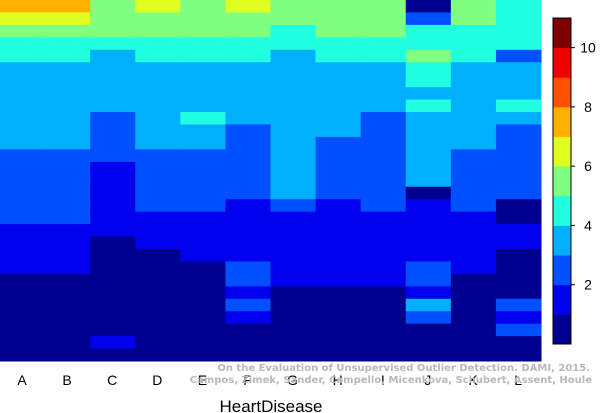 This screenshot has width=605, height=413. What do you see at coordinates (338, 380) in the screenshot?
I see `x-tick-label-H: H` at bounding box center [338, 380].